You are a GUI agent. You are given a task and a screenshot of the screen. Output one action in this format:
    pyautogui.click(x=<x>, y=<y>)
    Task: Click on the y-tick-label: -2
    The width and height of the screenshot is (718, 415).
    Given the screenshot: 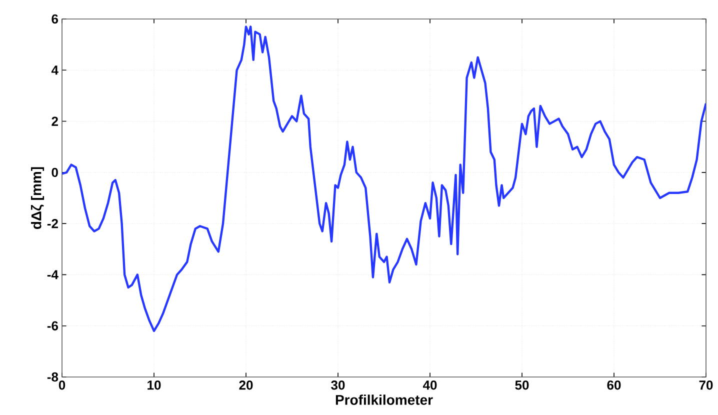 What is the action you would take?
    pyautogui.click(x=52, y=223)
    